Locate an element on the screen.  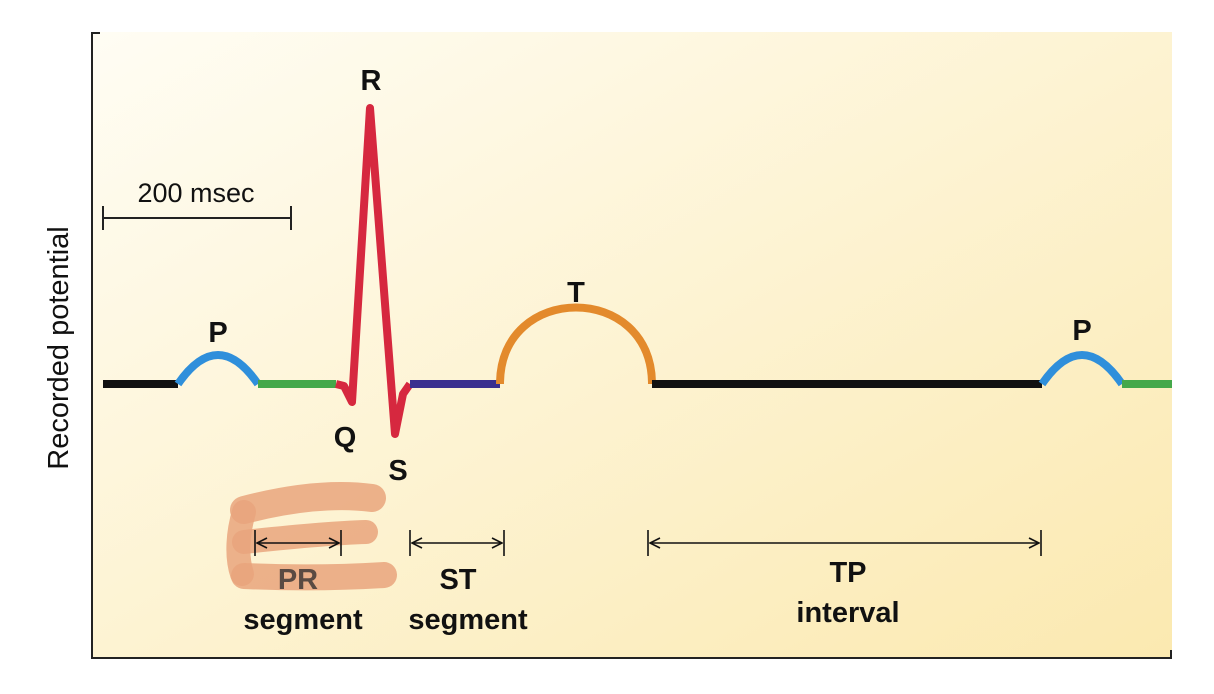
qrs-complex is located at coordinates (374, 271).